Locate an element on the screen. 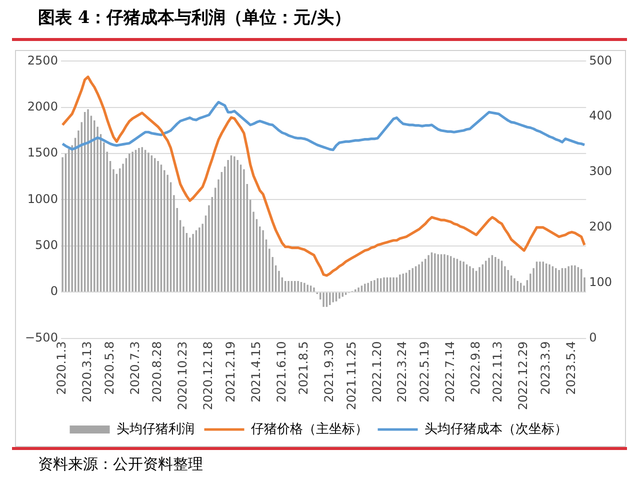  y-tick-label: 500 is located at coordinates (46, 245).